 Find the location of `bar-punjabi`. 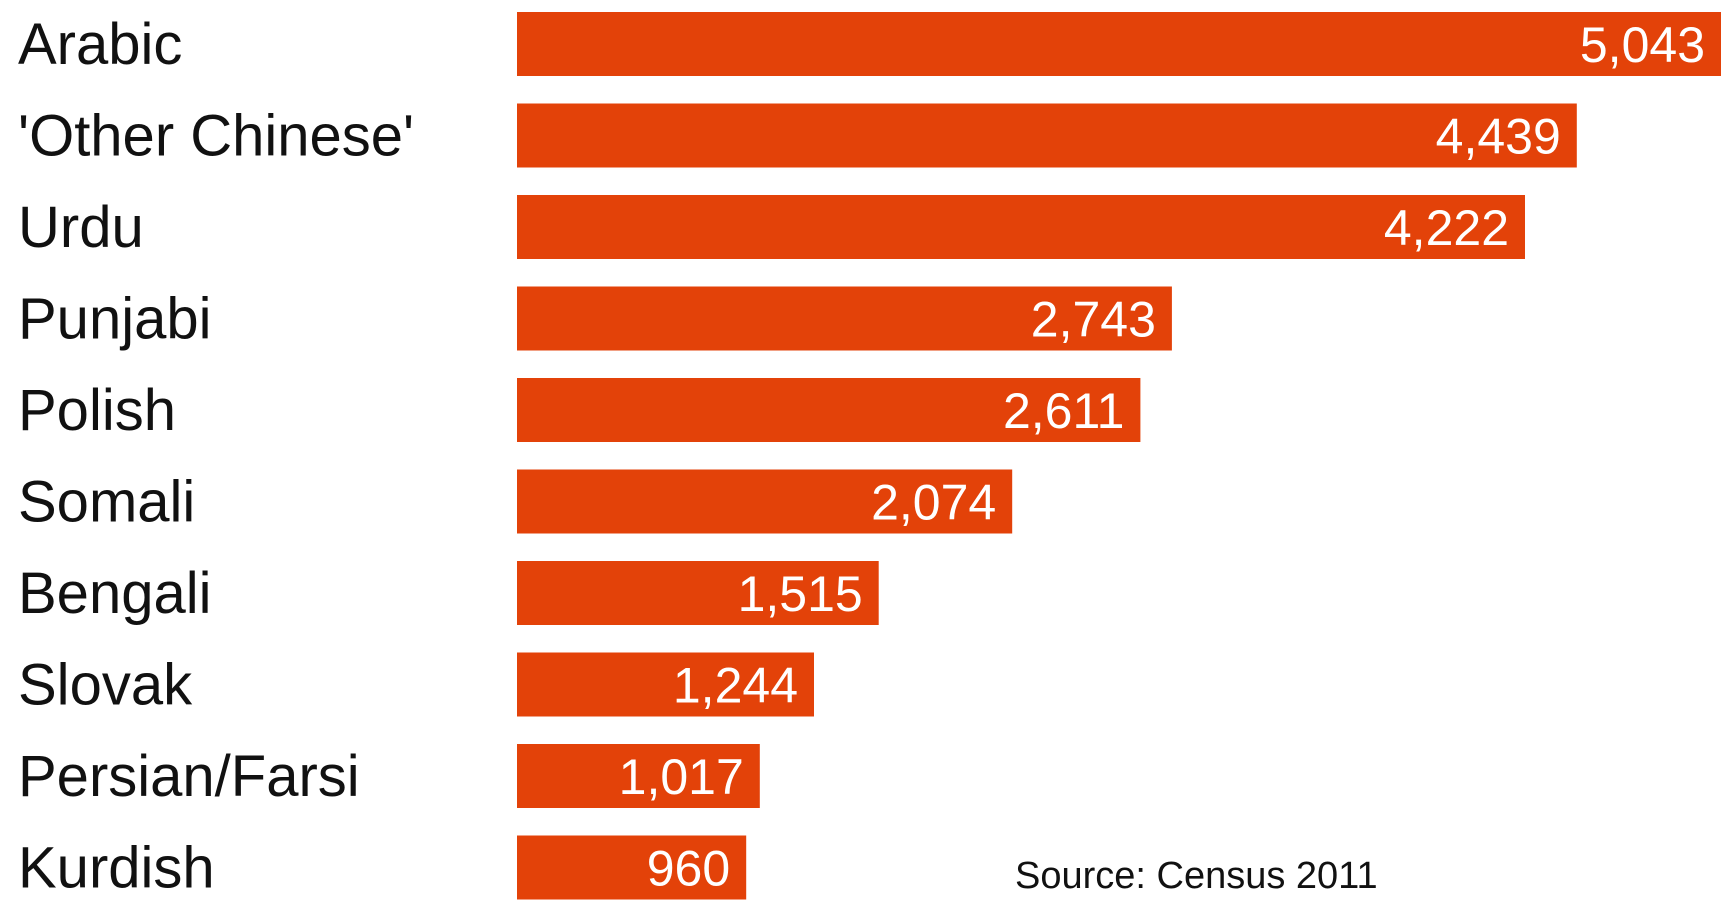

bar-punjabi is located at coordinates (844, 318).